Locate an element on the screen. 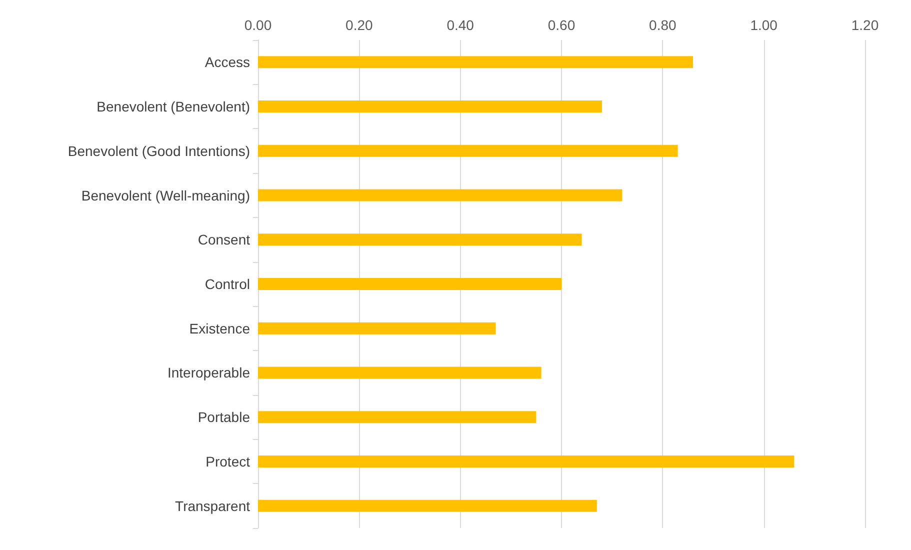  x-tick-label: 0.40 is located at coordinates (460, 25).